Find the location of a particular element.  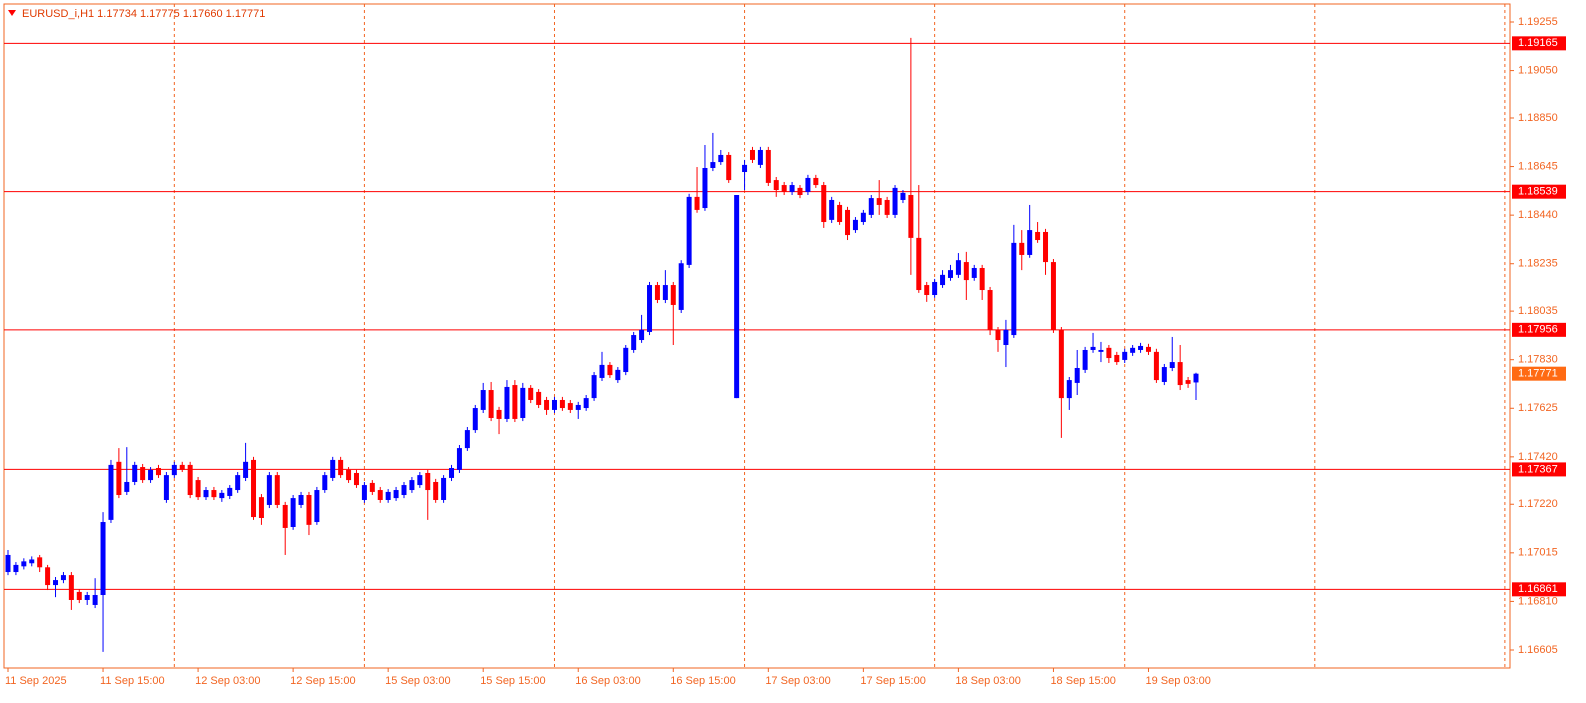

x-tick-label: 17 Sep 15:00 is located at coordinates (892, 681).